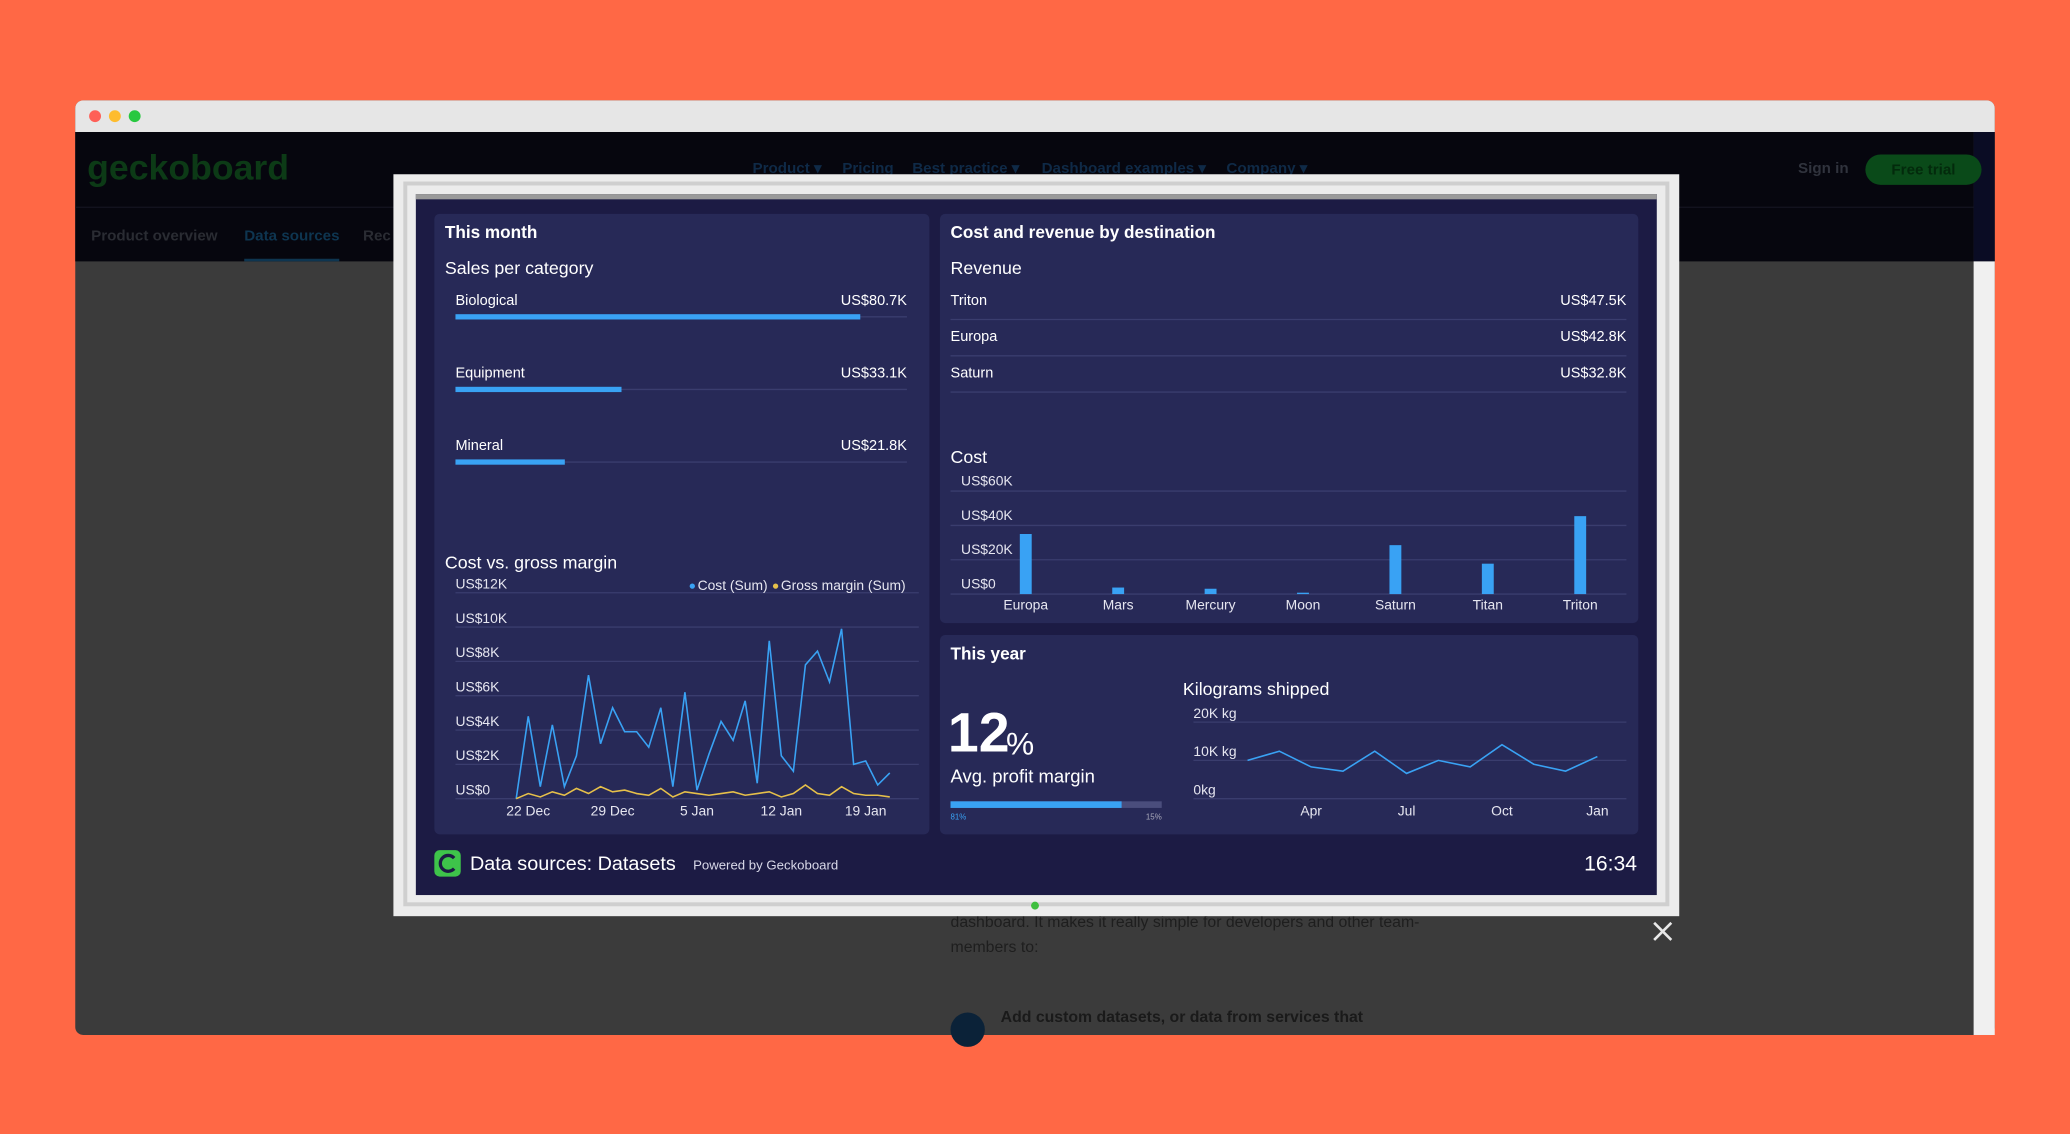 The height and width of the screenshot is (1134, 2070). I want to click on y-tick-label: 10K kg, so click(1214, 751).